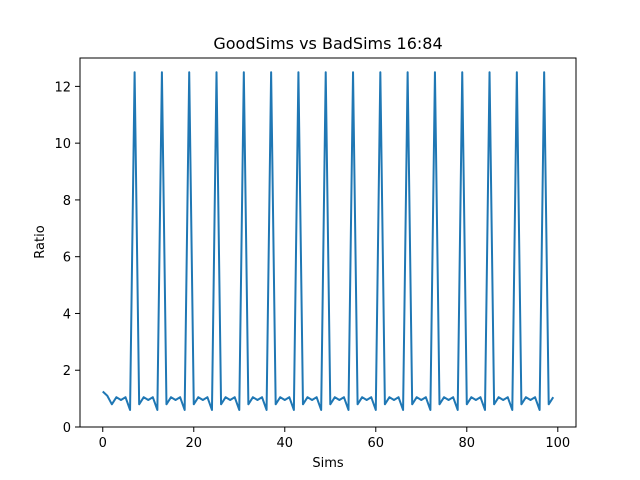  Describe the element at coordinates (467, 443) in the screenshot. I see `x-tick-label: 80` at that location.